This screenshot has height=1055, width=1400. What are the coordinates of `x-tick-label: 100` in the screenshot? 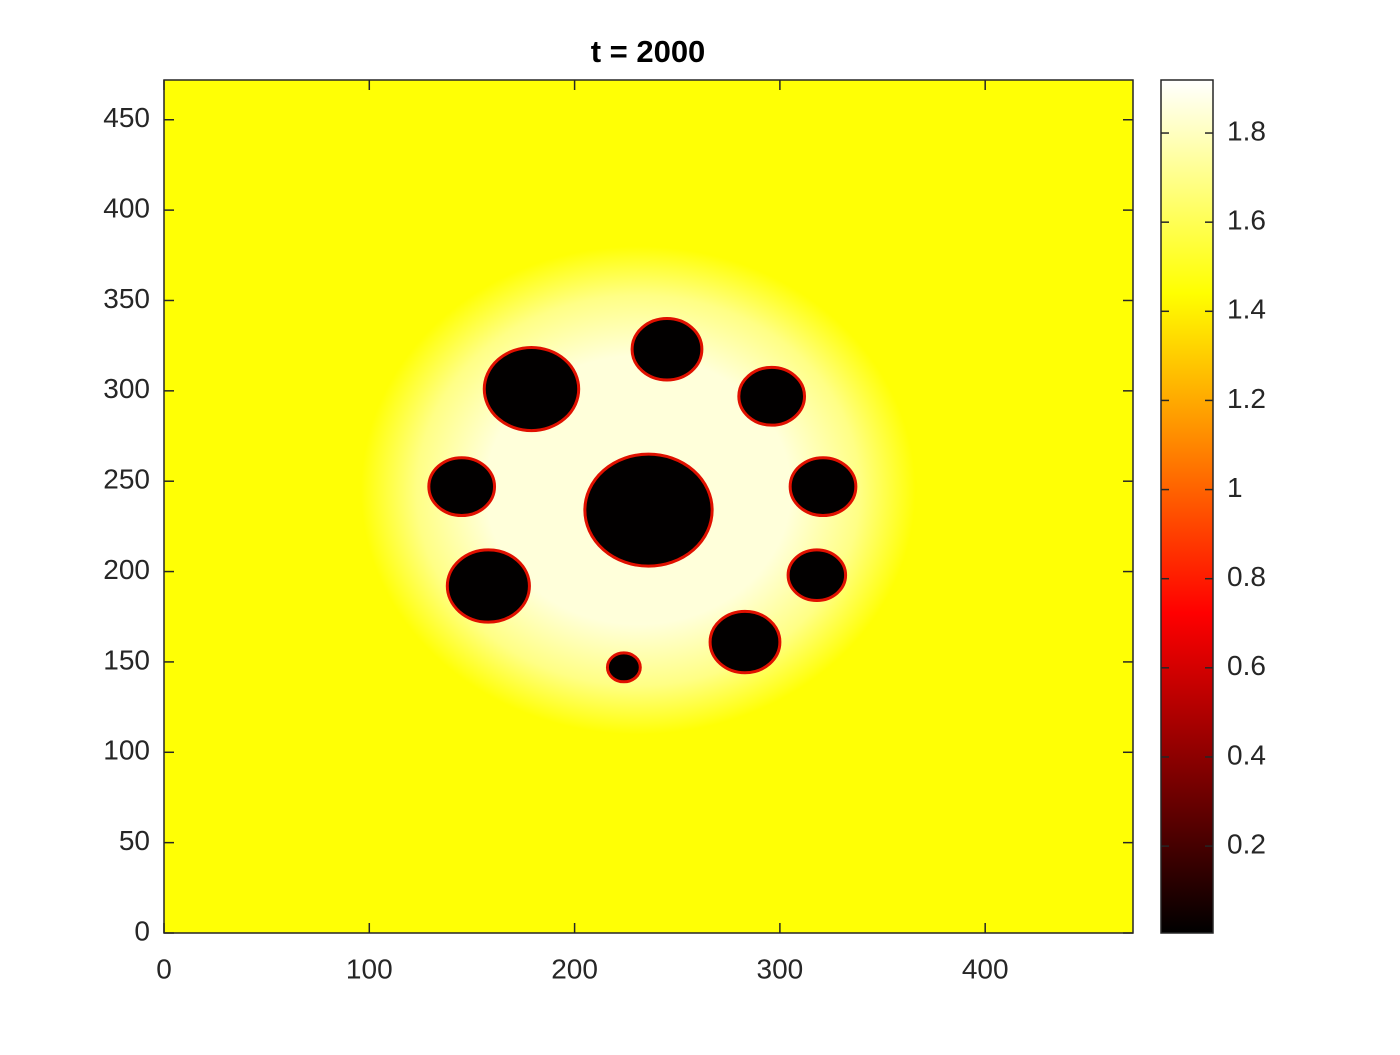 It's located at (369, 968).